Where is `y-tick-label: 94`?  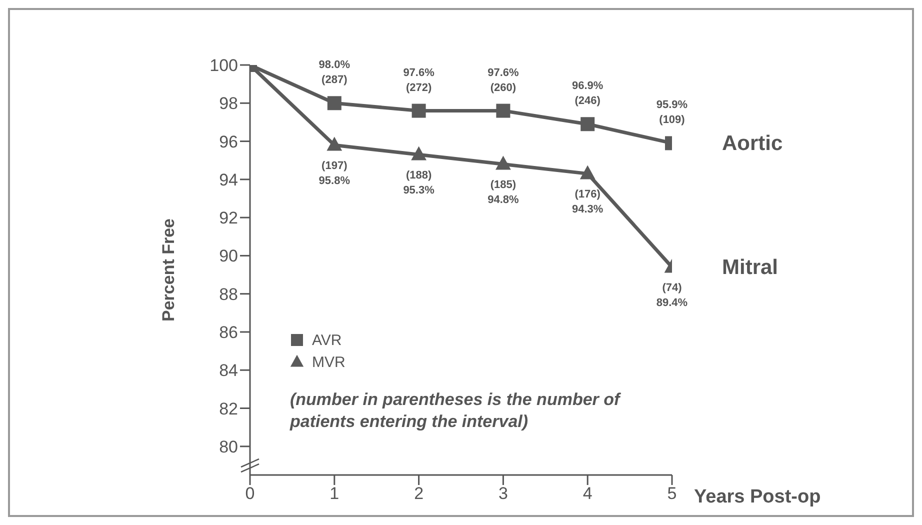 y-tick-label: 94 is located at coordinates (228, 180).